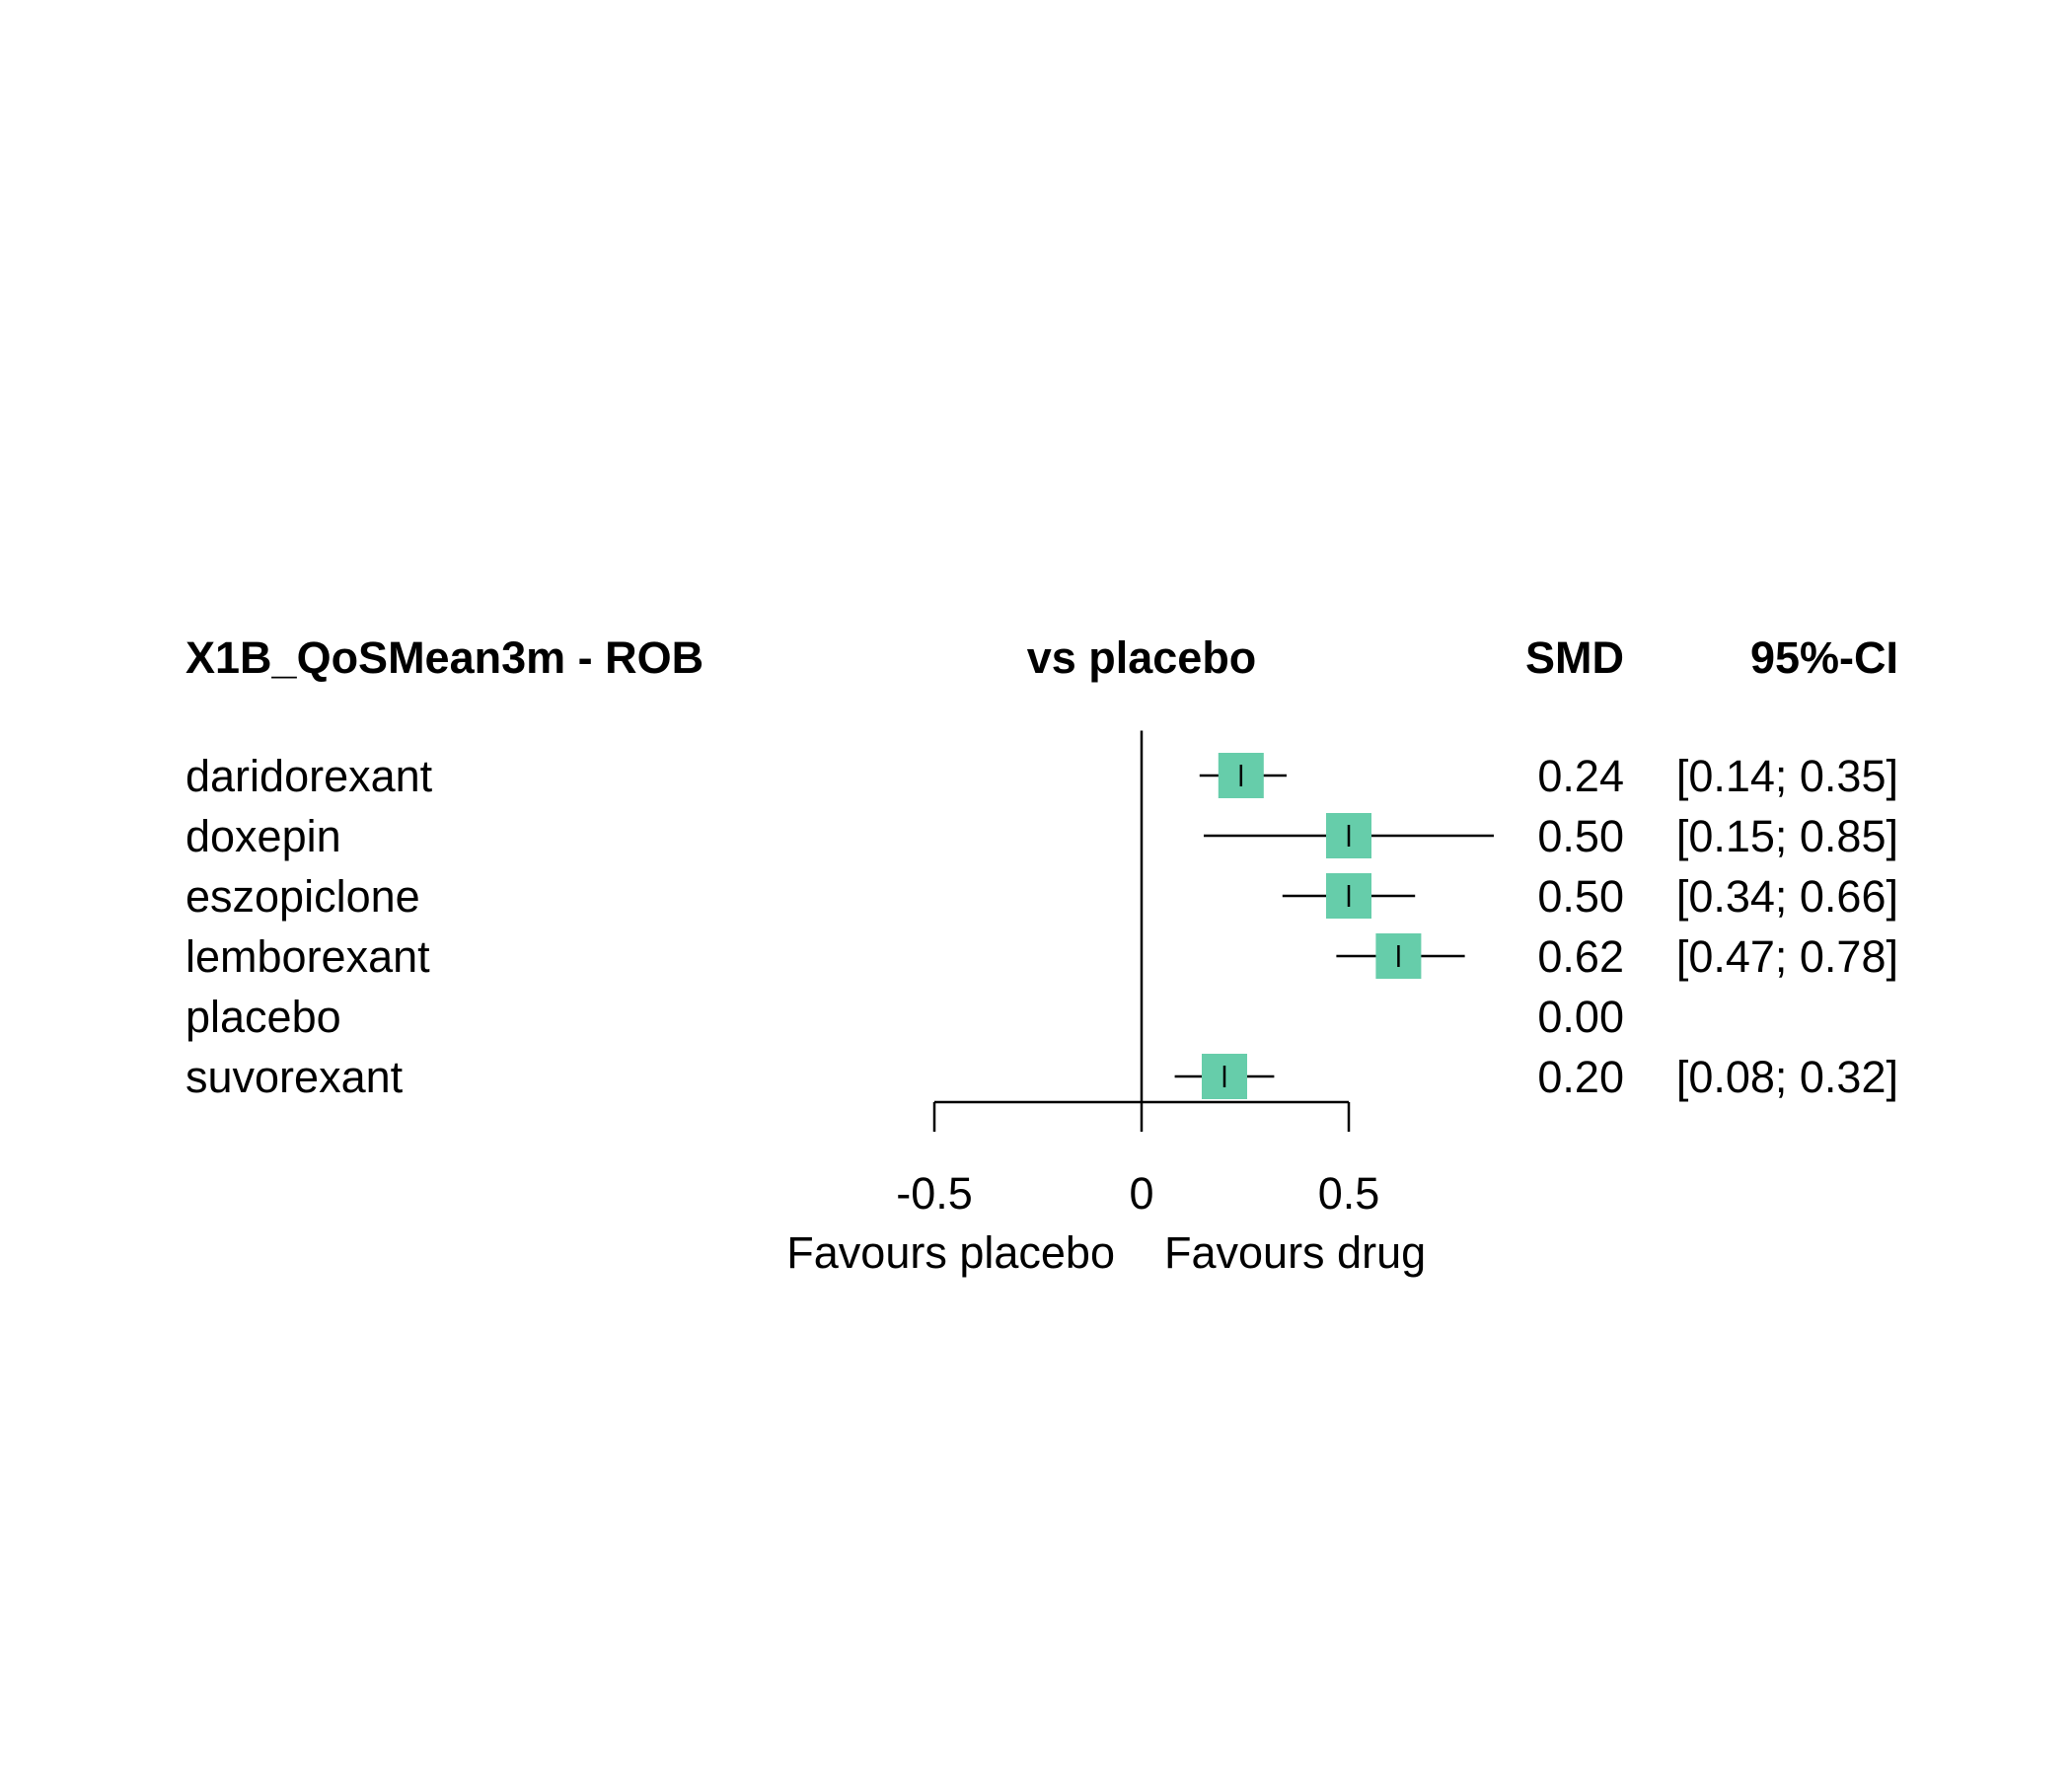  What do you see at coordinates (294, 1077) in the screenshot?
I see `row-label: suvorexant` at bounding box center [294, 1077].